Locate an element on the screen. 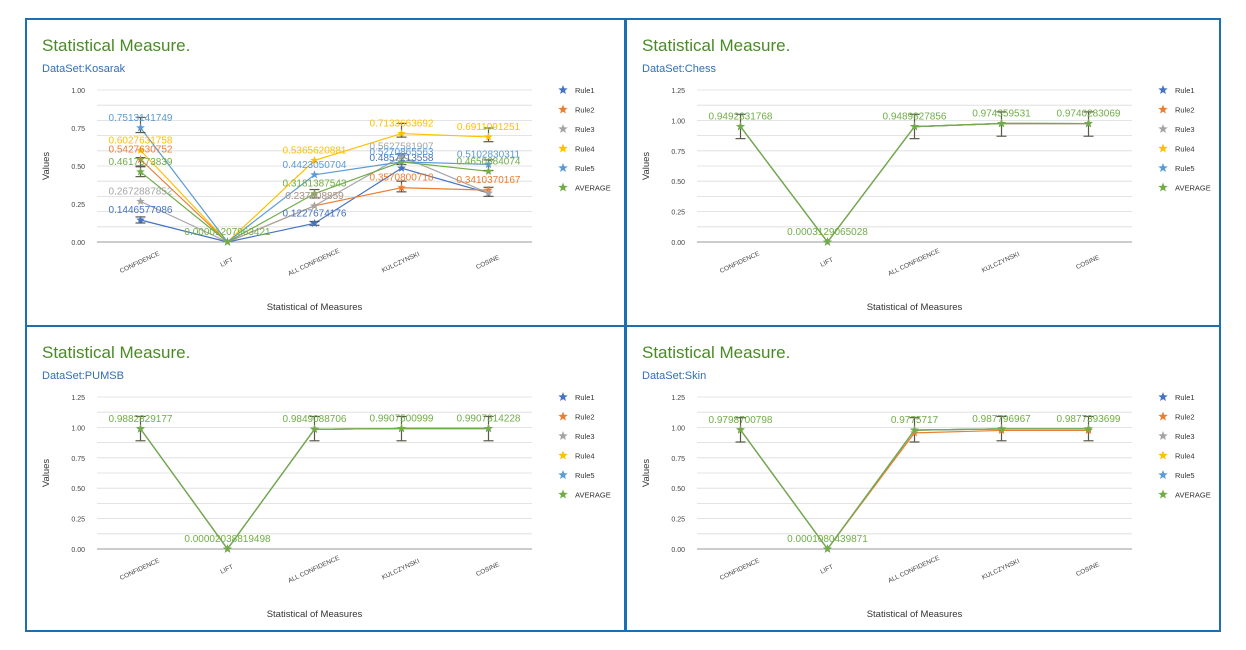  data-label: 0.9907500999 is located at coordinates (402, 419).